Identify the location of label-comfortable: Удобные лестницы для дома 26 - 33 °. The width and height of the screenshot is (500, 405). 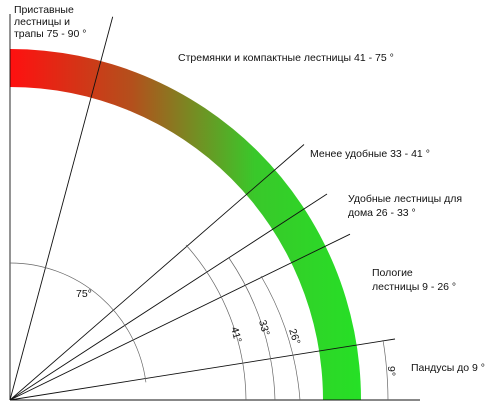
(406, 206).